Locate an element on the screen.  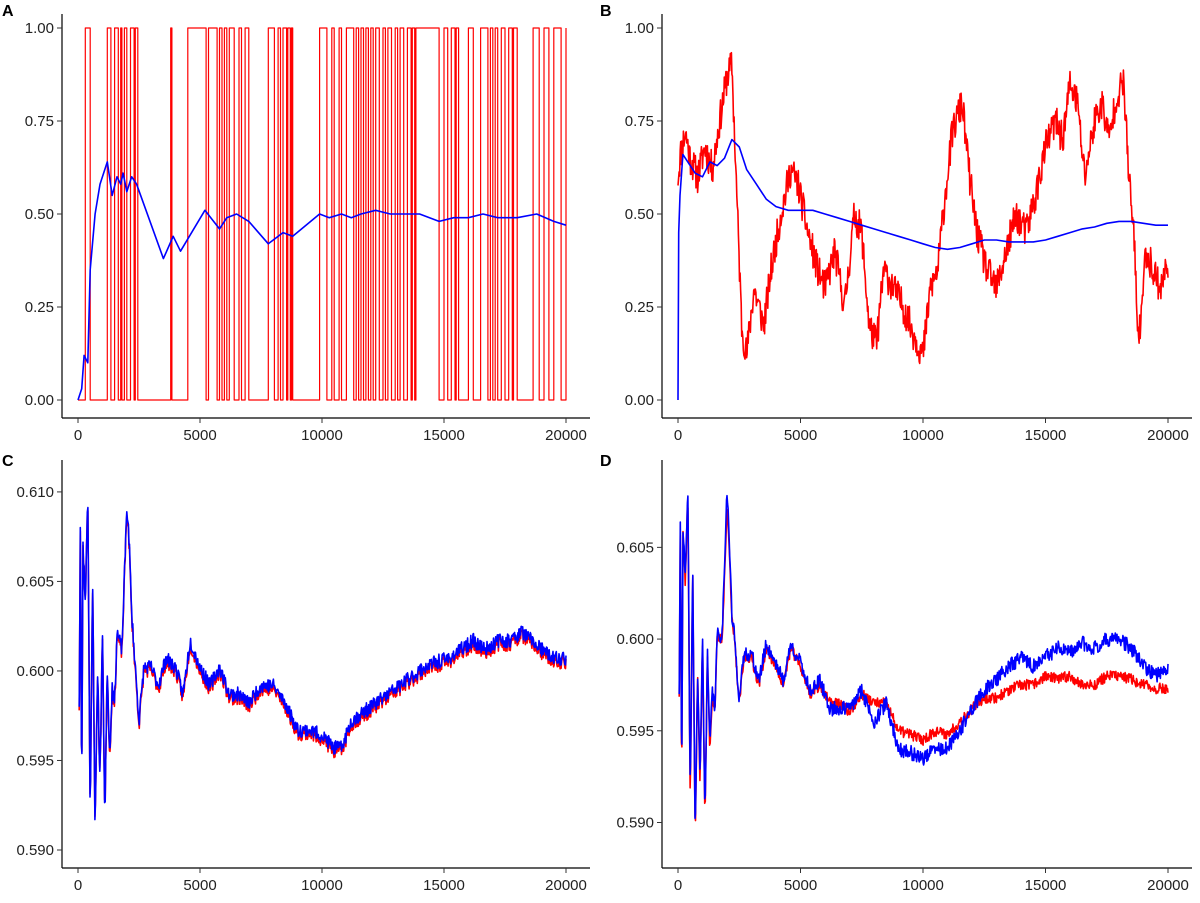
panel-label: D is located at coordinates (606, 461).